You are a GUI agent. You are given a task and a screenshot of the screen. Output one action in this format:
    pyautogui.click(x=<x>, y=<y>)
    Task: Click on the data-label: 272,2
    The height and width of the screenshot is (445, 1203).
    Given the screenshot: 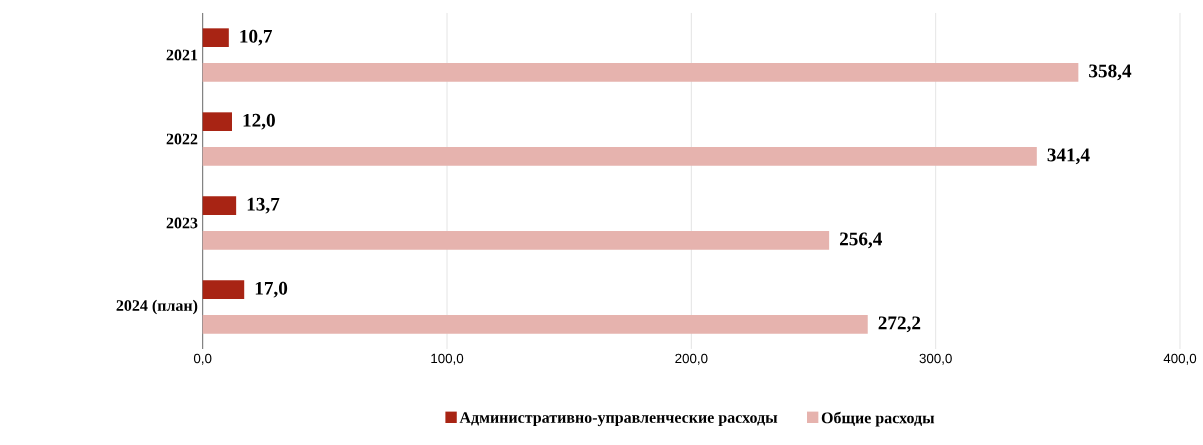 What is the action you would take?
    pyautogui.click(x=899, y=324)
    